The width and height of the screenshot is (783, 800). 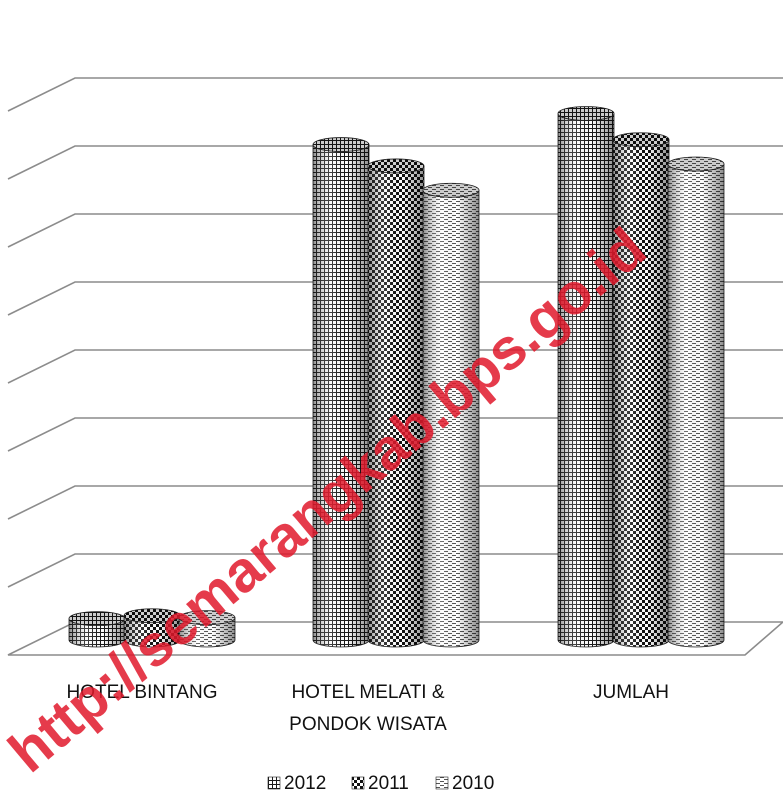 I want to click on category-label-0: HOTEL BINTANG, so click(x=142, y=692).